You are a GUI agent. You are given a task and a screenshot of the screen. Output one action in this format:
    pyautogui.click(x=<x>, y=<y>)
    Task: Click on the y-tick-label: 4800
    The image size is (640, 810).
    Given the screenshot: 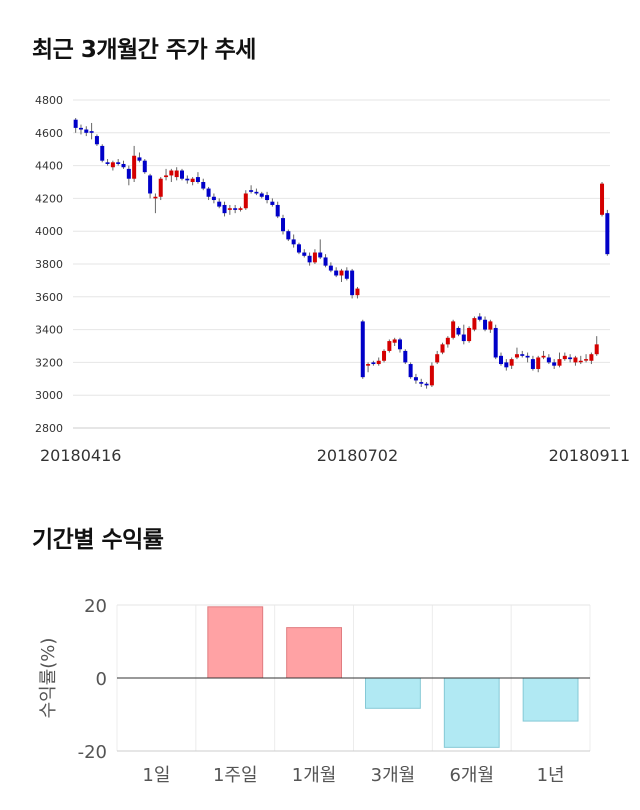 What is the action you would take?
    pyautogui.click(x=49, y=100)
    